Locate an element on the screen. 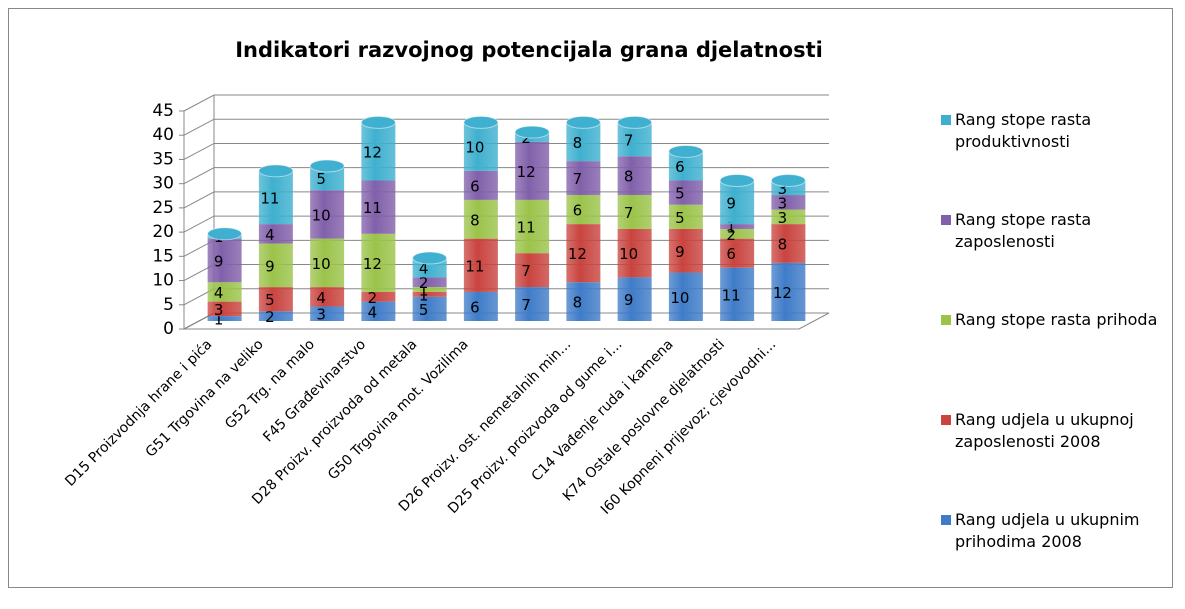 Image resolution: width=1185 pixels, height=609 pixels. y-tick-label: 30 is located at coordinates (163, 184).